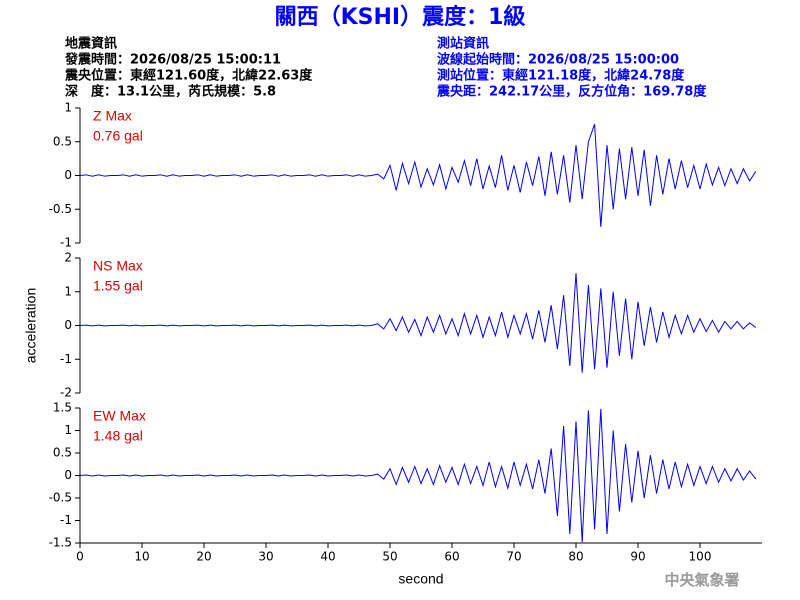  Describe the element at coordinates (60, 543) in the screenshot. I see `y-tick-label: -1.5` at that location.